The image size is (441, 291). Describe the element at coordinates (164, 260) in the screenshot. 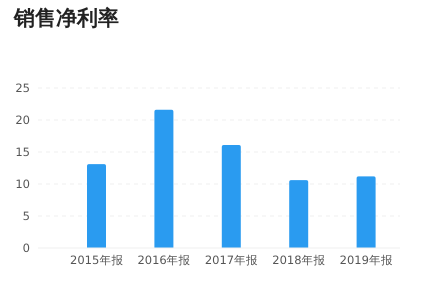

I see `x-tick-label: 2016年报` at that location.